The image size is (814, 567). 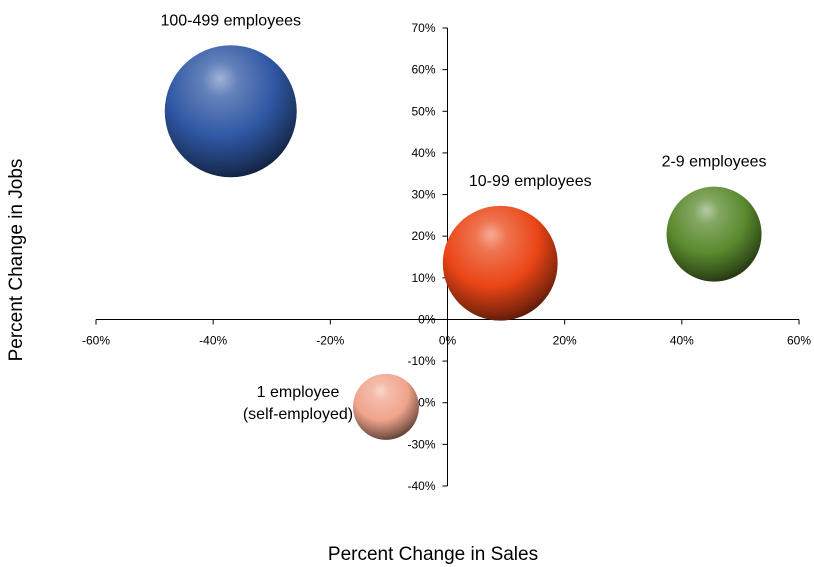 I want to click on x-tick-label: 20%, so click(x=565, y=340).